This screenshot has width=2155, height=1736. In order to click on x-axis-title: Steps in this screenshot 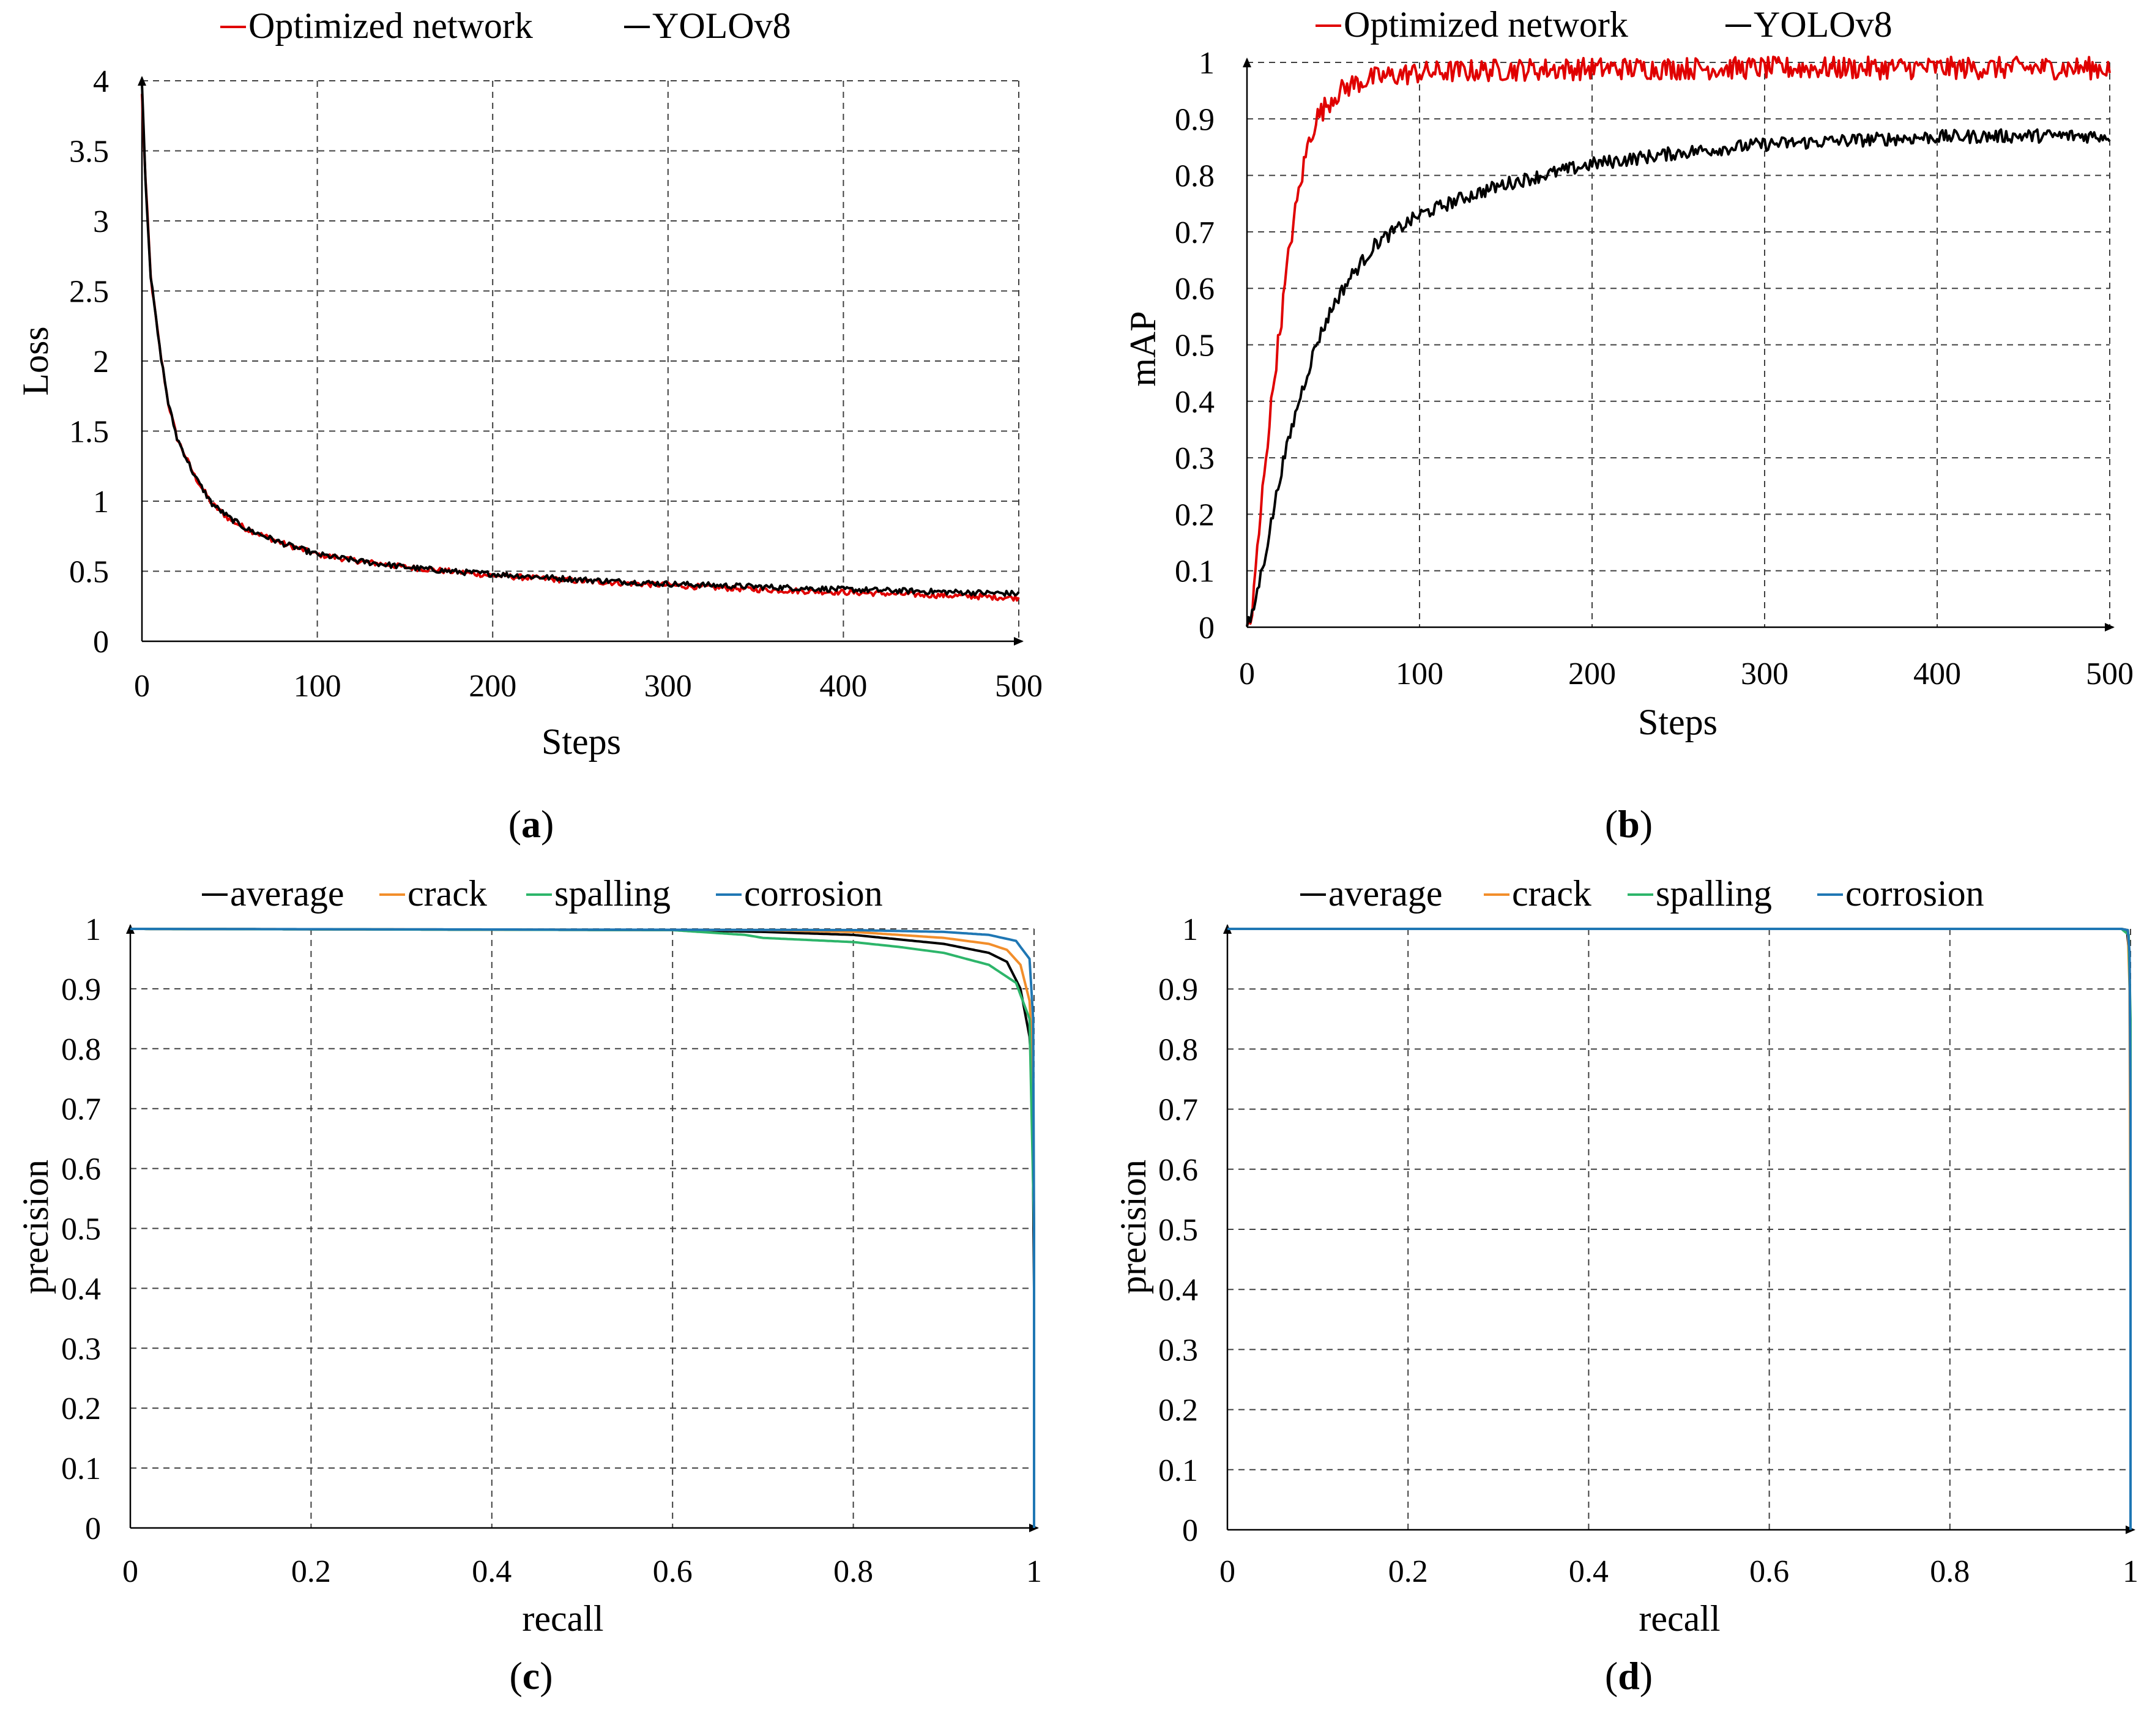, I will do `click(581, 741)`.